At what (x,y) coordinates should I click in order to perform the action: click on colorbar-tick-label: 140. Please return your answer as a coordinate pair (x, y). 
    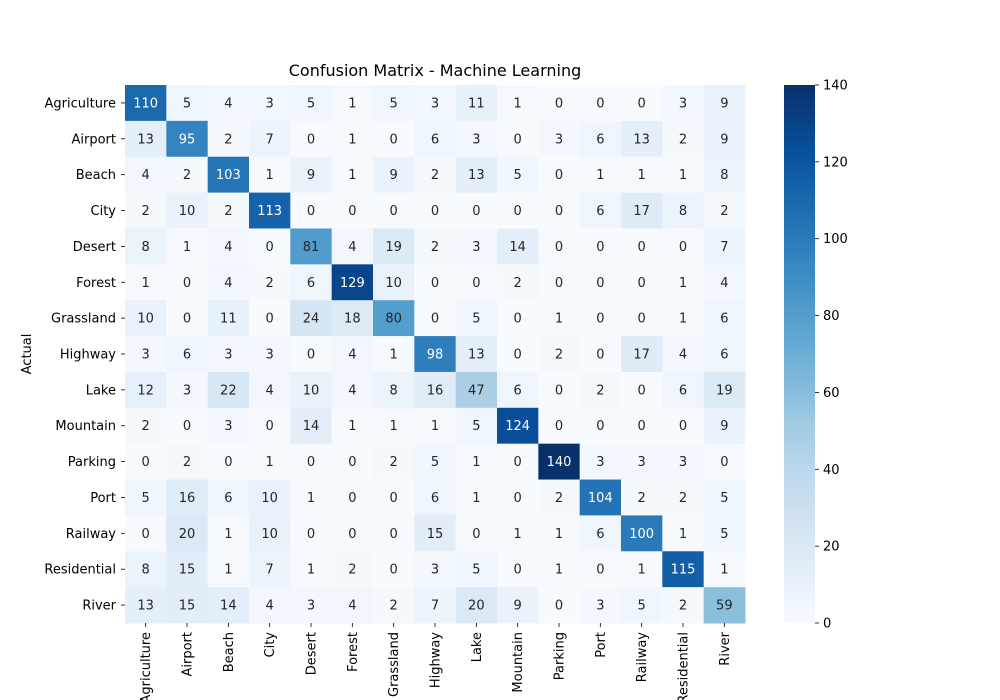
    Looking at the image, I should click on (835, 86).